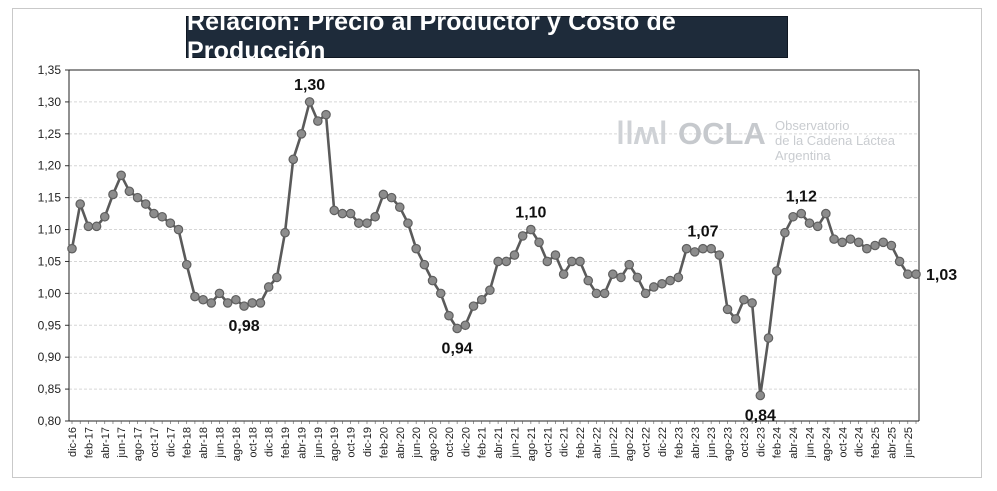 Image resolution: width=997 pixels, height=491 pixels. What do you see at coordinates (712, 443) in the screenshot?
I see `x-tick-label: jun-23` at bounding box center [712, 443].